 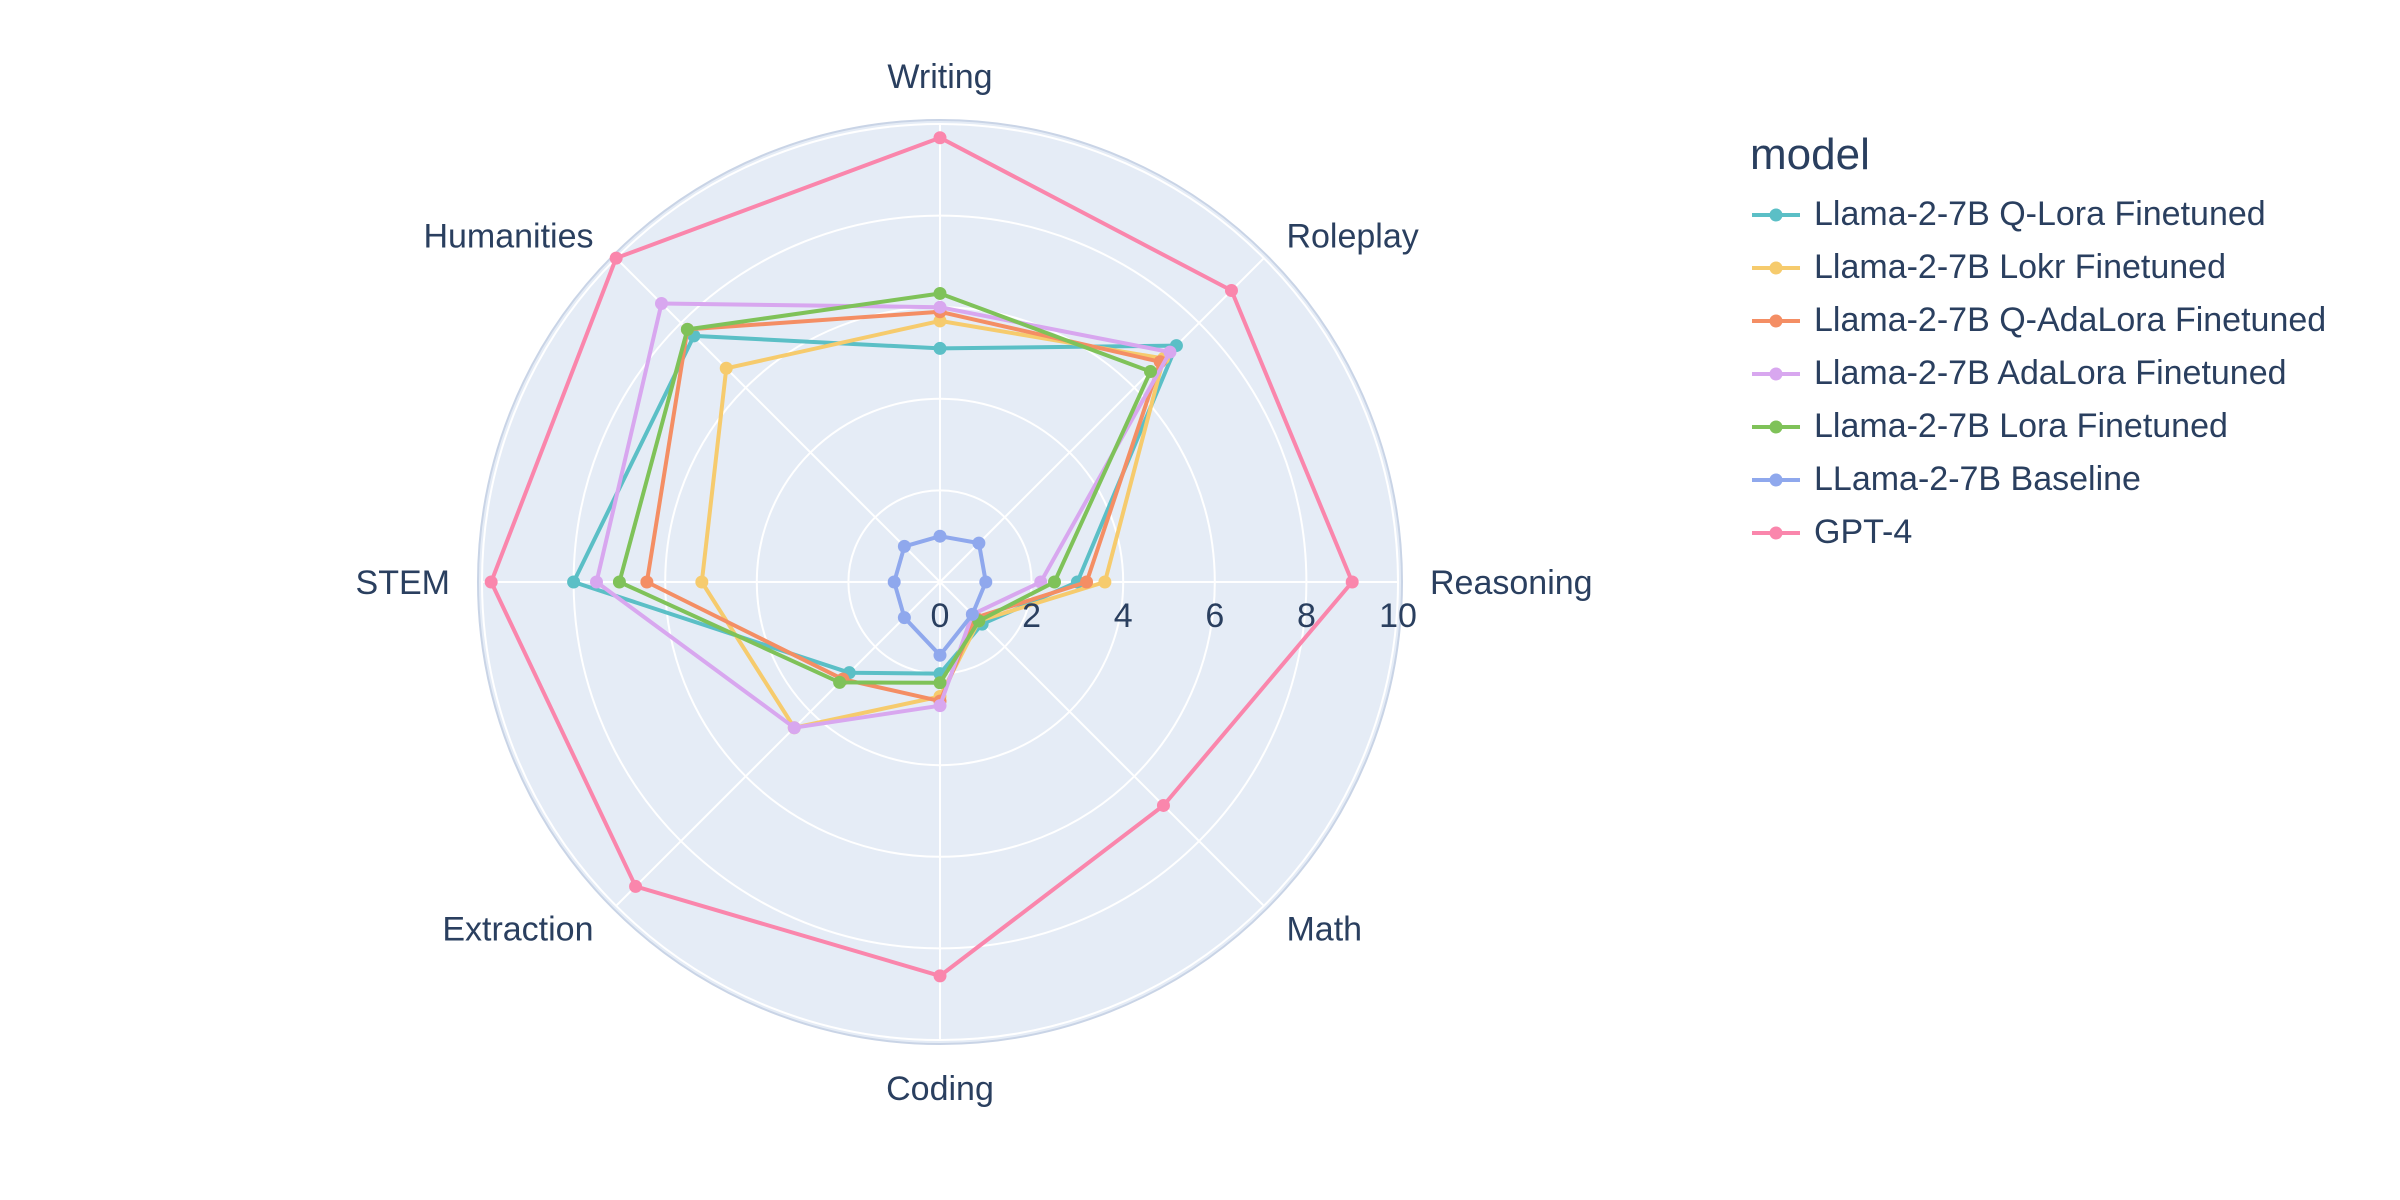 What do you see at coordinates (1214, 616) in the screenshot?
I see `radial-tick-label: 6` at bounding box center [1214, 616].